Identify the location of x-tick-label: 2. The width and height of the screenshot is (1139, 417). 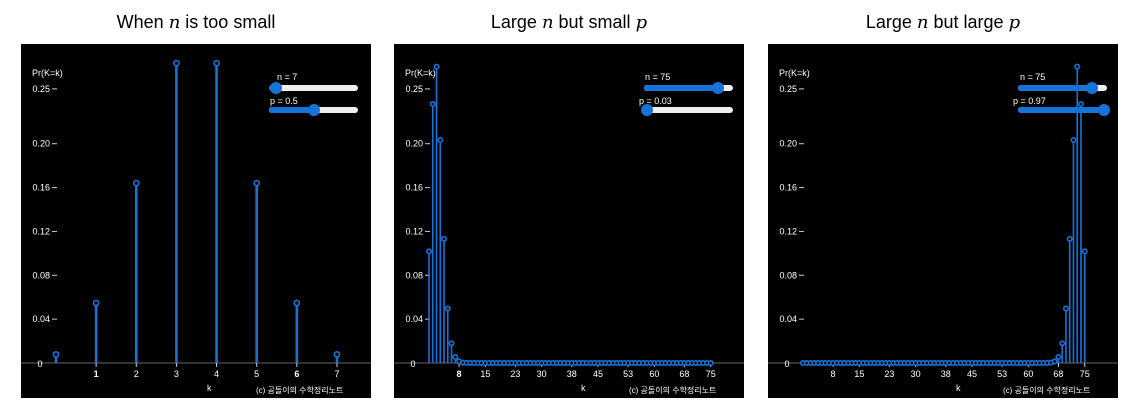
(136, 374).